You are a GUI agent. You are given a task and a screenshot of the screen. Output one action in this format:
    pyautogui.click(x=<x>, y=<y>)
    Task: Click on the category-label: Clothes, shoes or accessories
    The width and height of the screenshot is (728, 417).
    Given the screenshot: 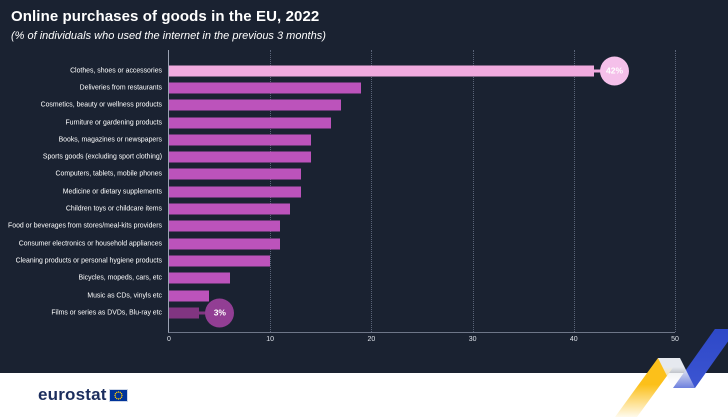 What is the action you would take?
    pyautogui.click(x=116, y=71)
    